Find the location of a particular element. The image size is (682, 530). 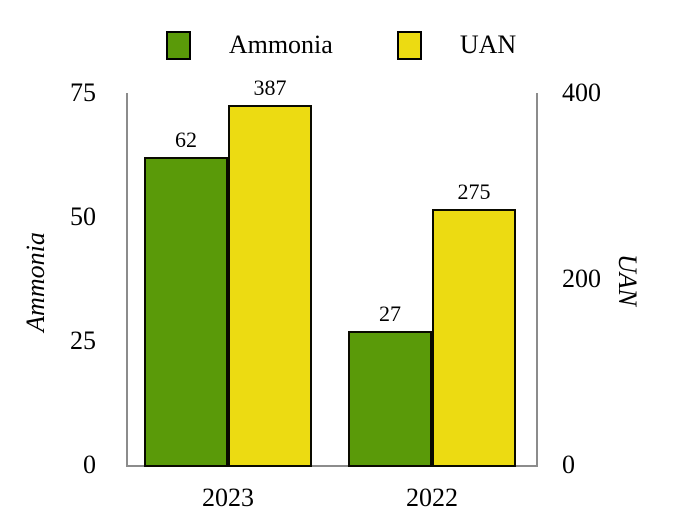

right-axis-tick-label: 200 is located at coordinates (581, 278).